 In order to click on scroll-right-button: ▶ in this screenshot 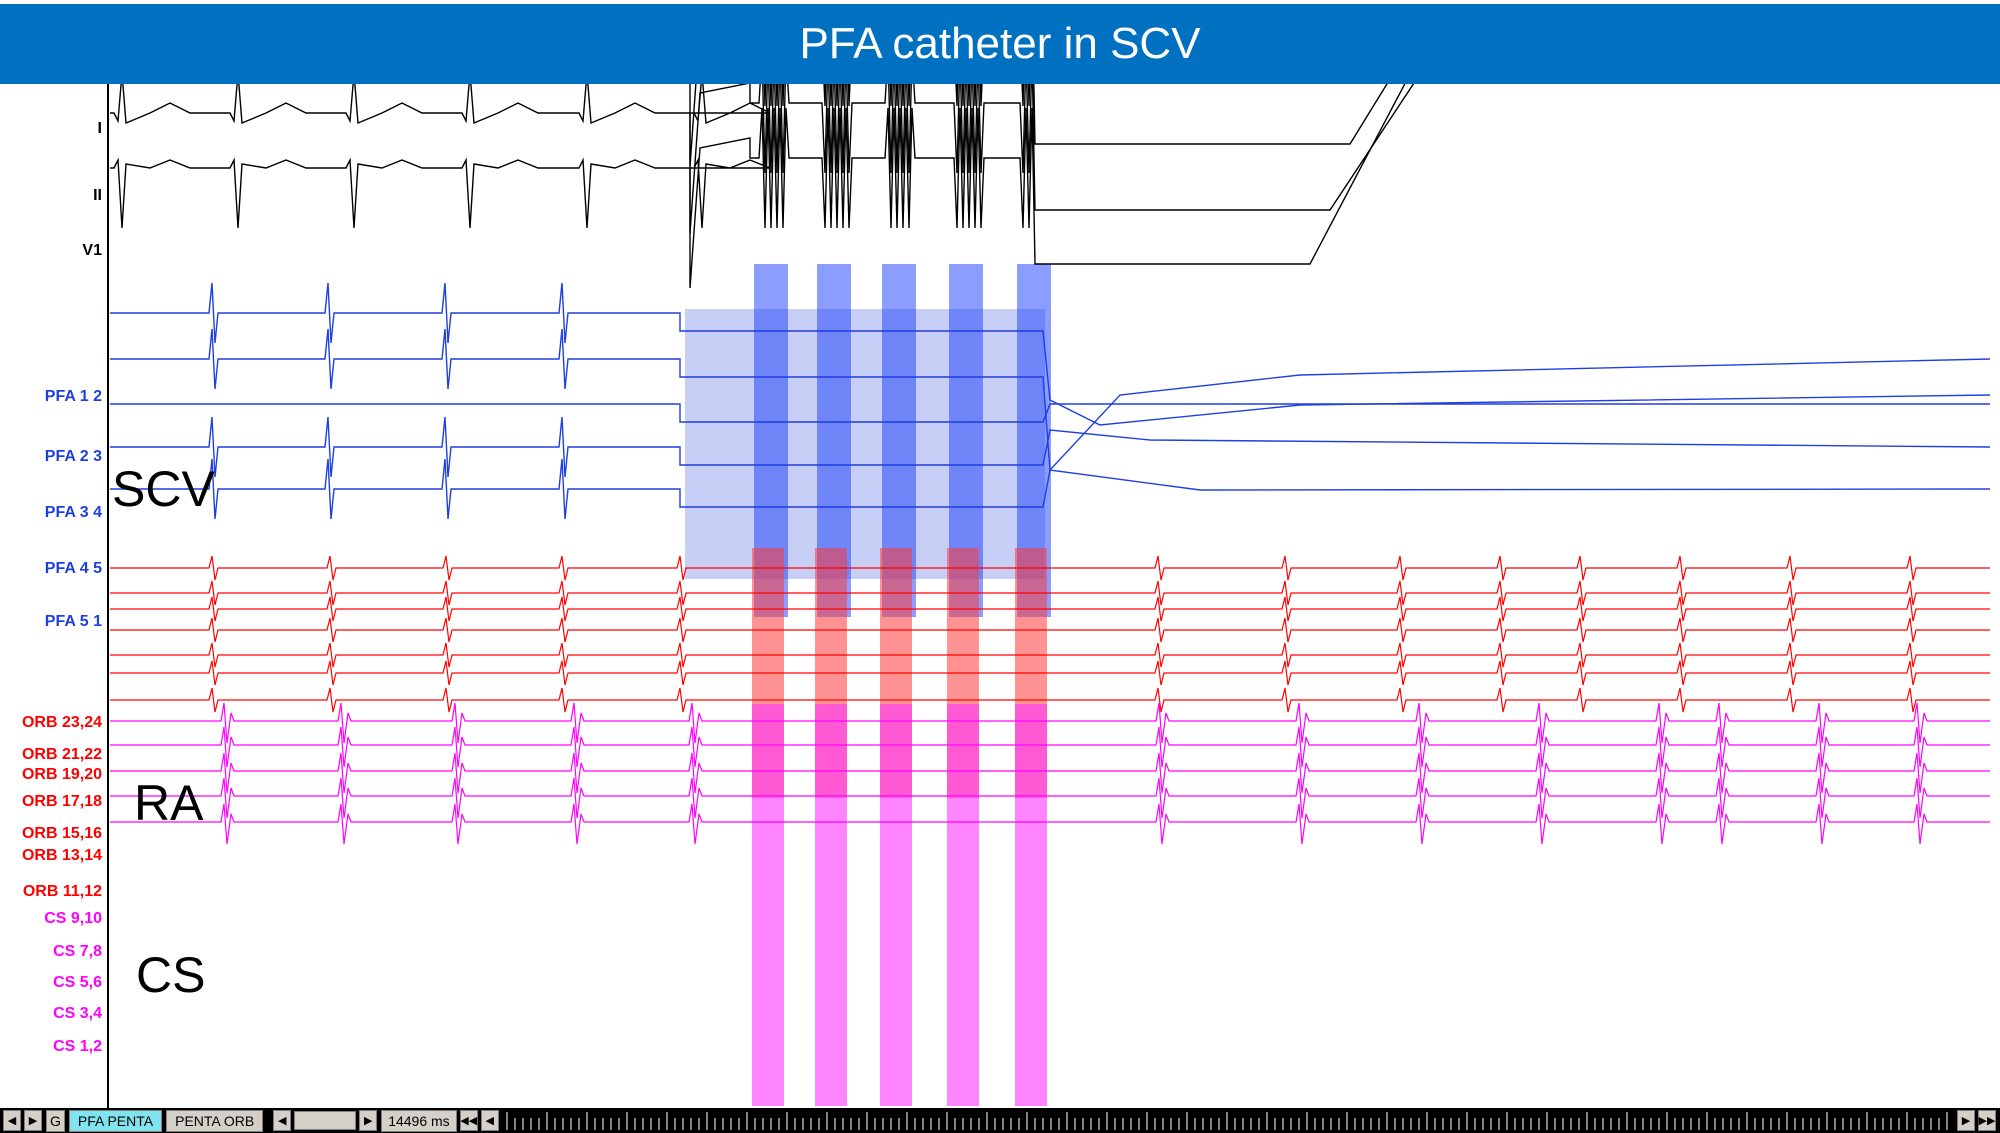, I will do `click(33, 1120)`.